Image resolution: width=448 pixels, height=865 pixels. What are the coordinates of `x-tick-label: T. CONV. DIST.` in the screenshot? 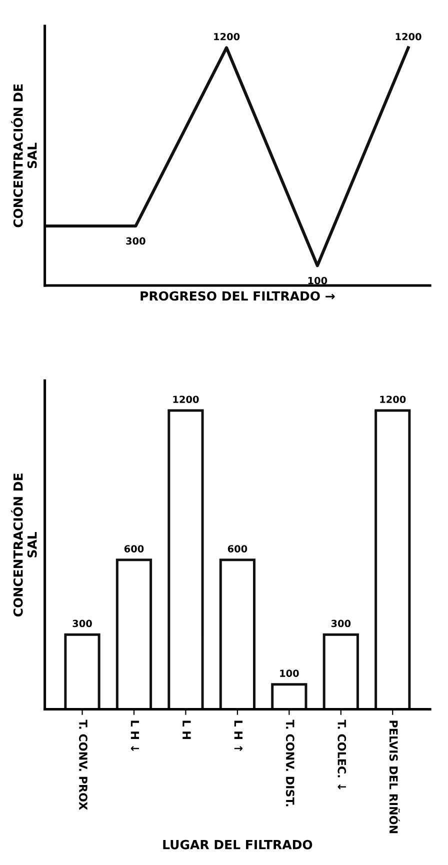 It's located at (290, 763).